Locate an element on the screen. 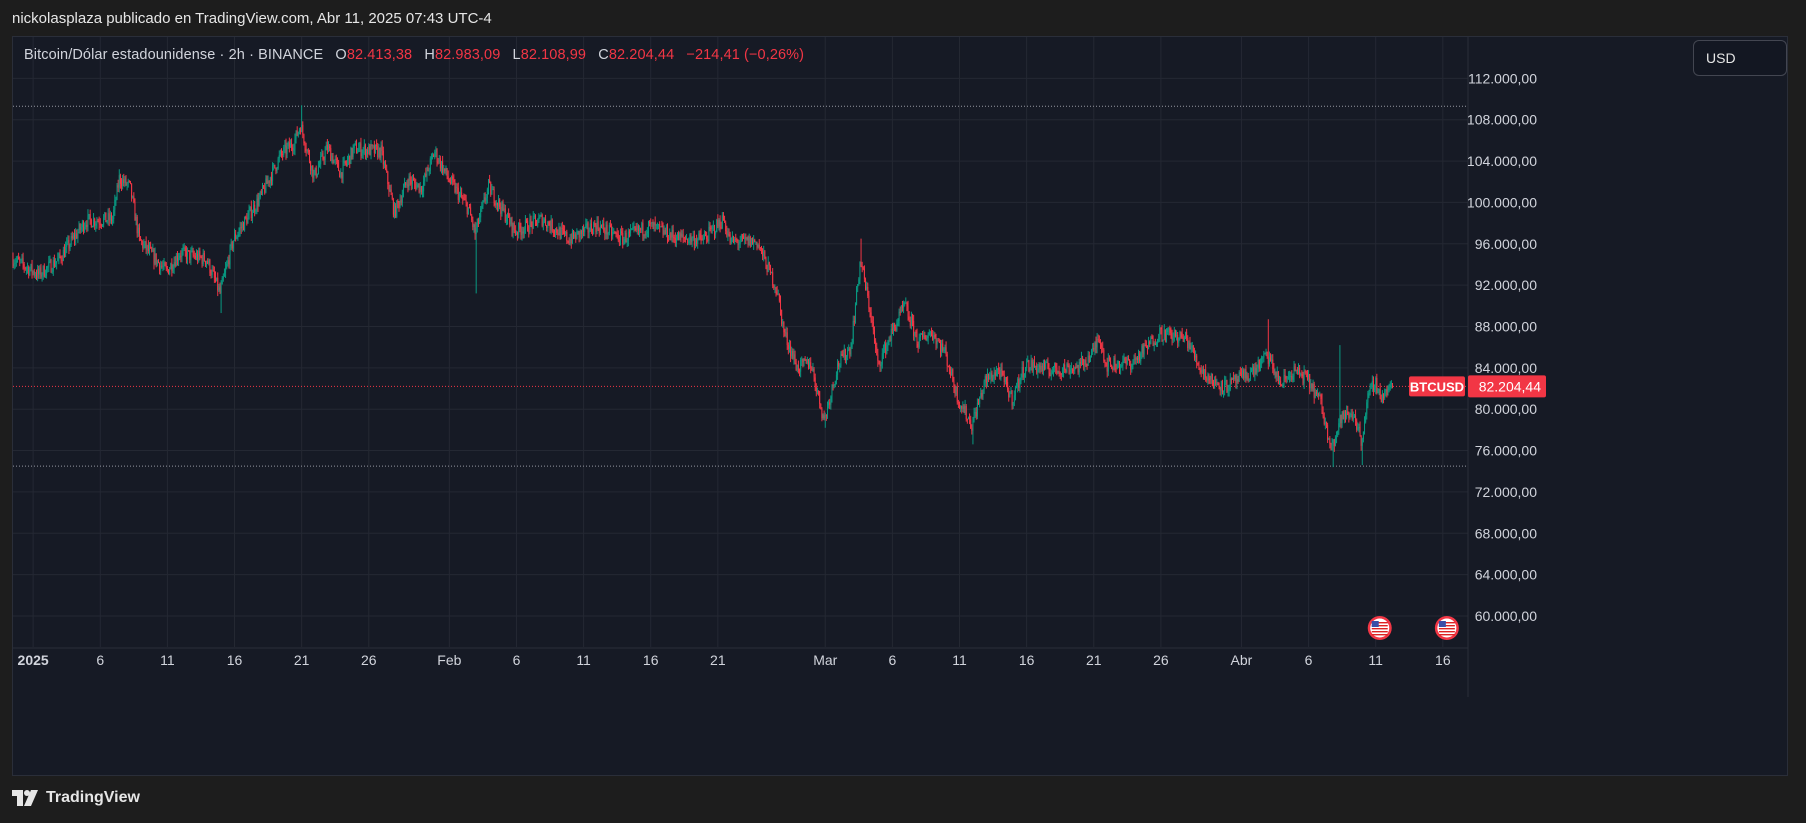 The width and height of the screenshot is (1806, 823). close-label: C is located at coordinates (603, 55).